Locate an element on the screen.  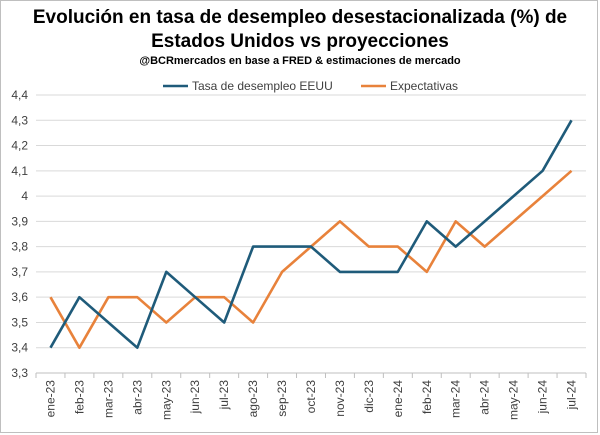
x-tick-label: abr-24 is located at coordinates (485, 397).